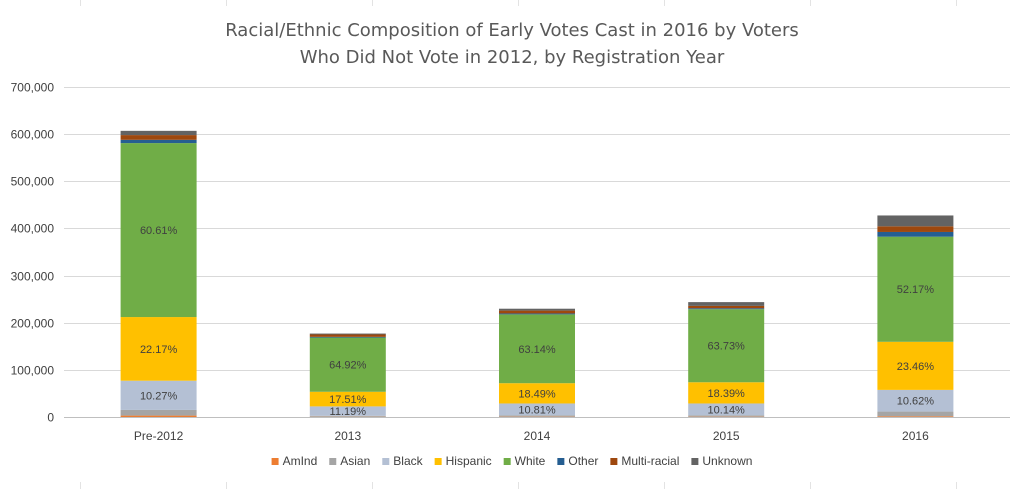  Describe the element at coordinates (33, 229) in the screenshot. I see `y-tick-label: 400,000` at that location.